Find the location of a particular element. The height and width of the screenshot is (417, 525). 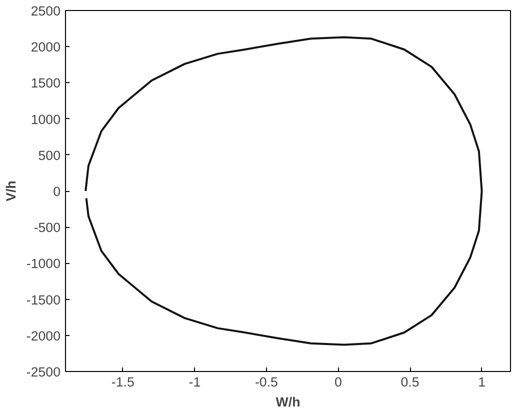

x-tick-label: -0.5 is located at coordinates (266, 382).